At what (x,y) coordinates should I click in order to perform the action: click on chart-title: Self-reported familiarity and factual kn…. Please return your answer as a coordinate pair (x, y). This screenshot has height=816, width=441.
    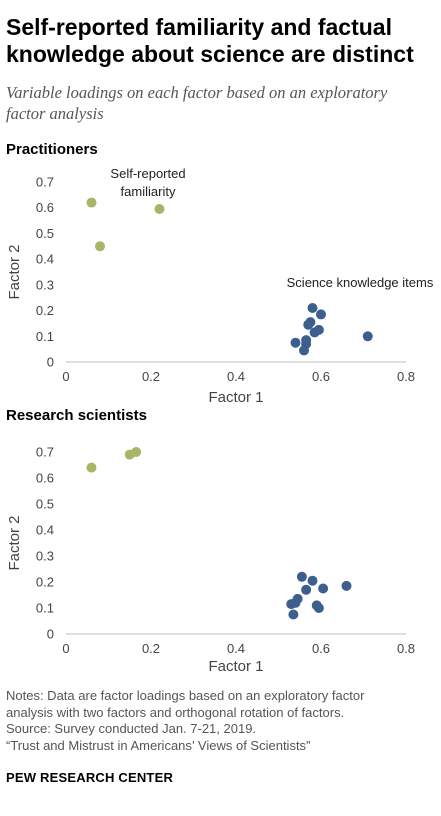
    Looking at the image, I should click on (210, 40).